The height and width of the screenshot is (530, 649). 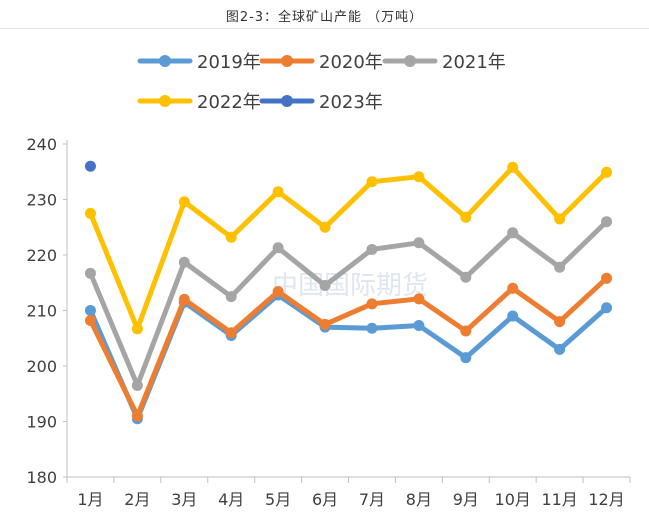 What do you see at coordinates (90, 499) in the screenshot?
I see `x-tick-label: 1月` at bounding box center [90, 499].